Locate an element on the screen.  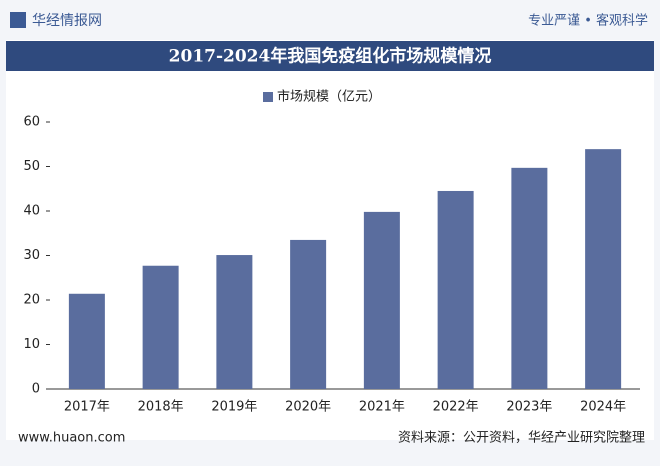
y-tick-label: 50 is located at coordinates (31, 166).